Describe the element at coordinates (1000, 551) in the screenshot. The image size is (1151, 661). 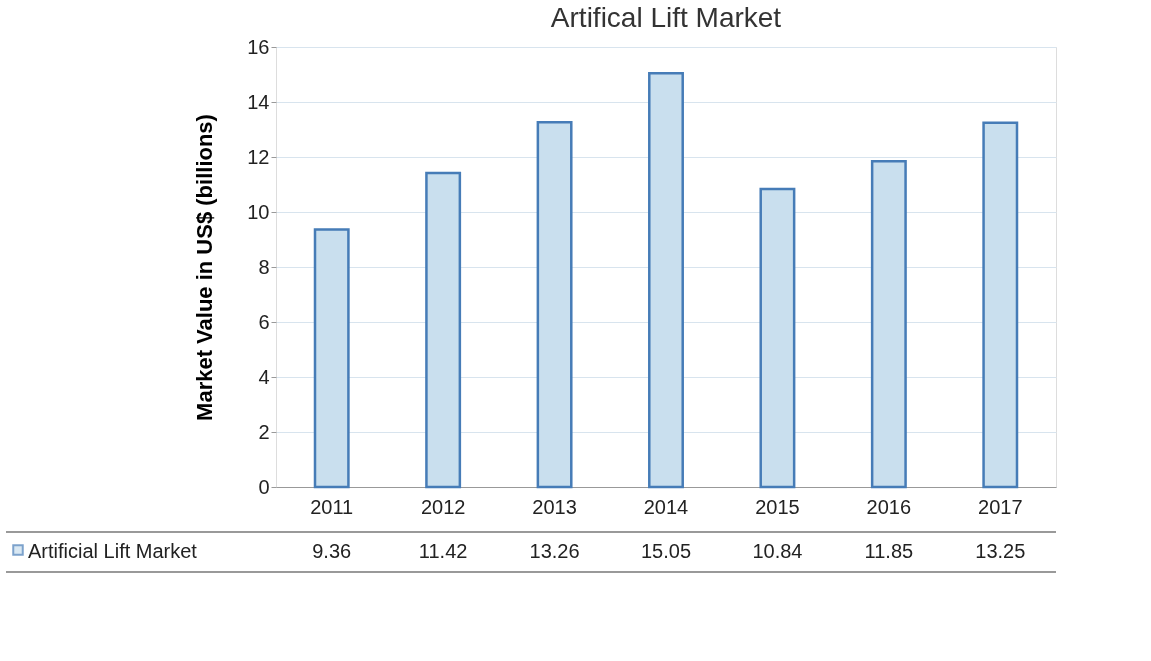
I see `data-label: 13.25` at that location.